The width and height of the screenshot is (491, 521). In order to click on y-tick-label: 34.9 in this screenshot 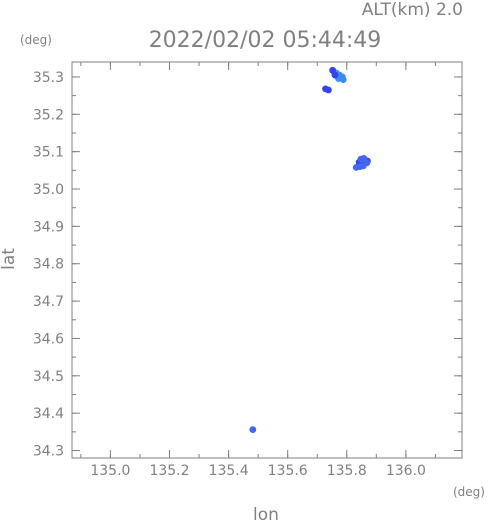, I will do `click(48, 227)`.